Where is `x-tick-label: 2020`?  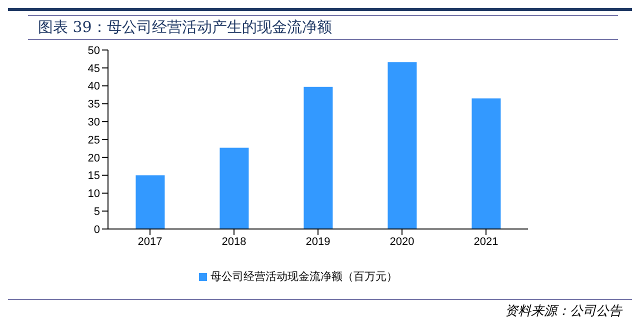 x-tick-label: 2020 is located at coordinates (402, 242).